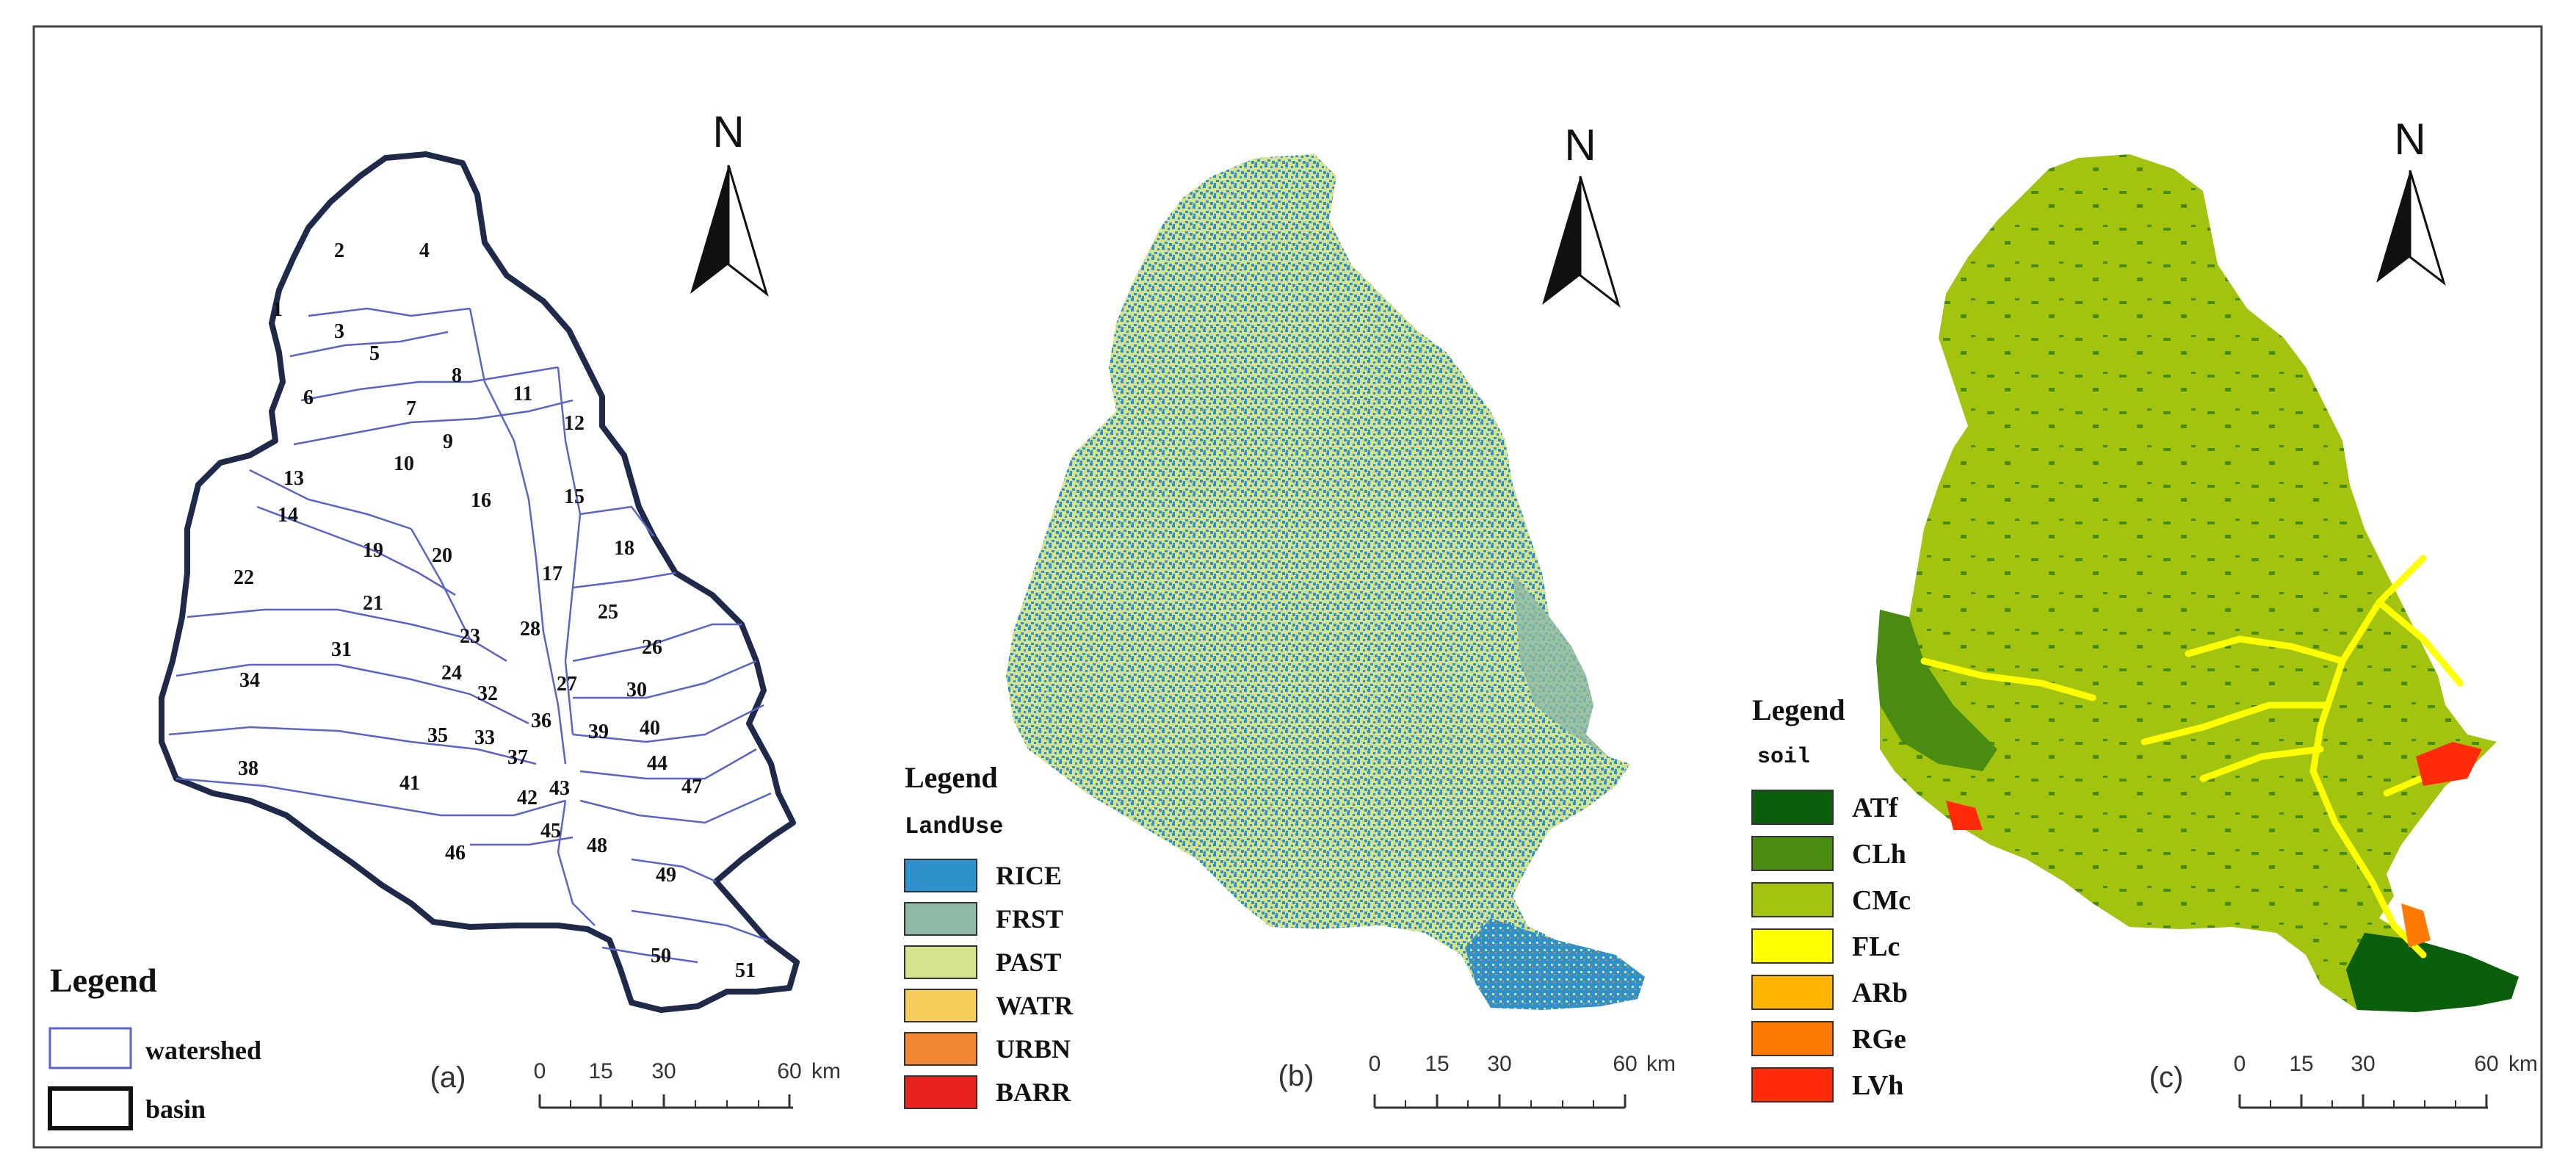 This screenshot has width=2576, height=1162. I want to click on subbasin-label-16: 16, so click(481, 501).